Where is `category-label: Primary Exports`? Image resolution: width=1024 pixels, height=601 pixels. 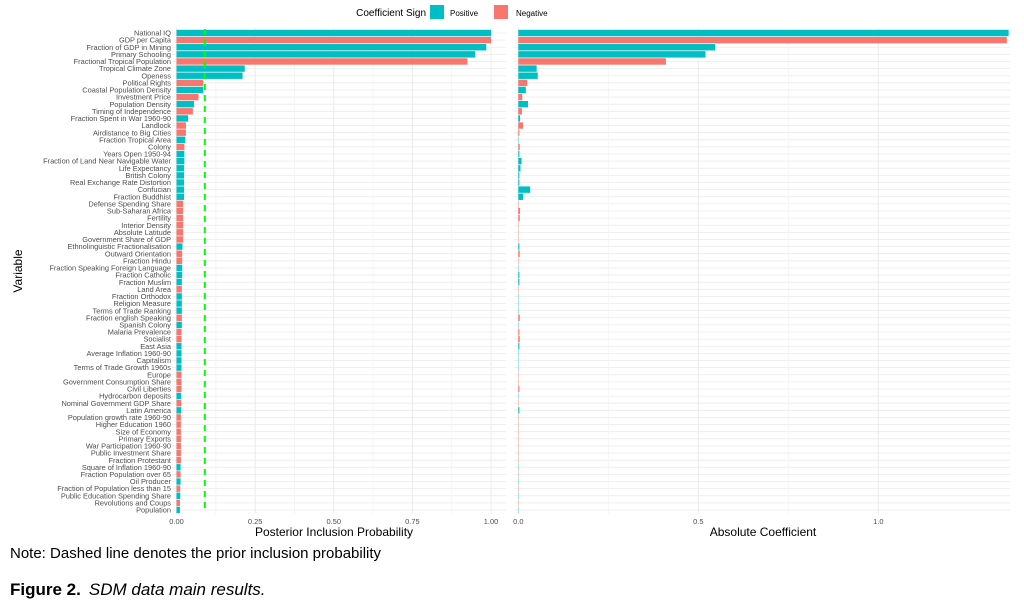 category-label: Primary Exports is located at coordinates (144, 438).